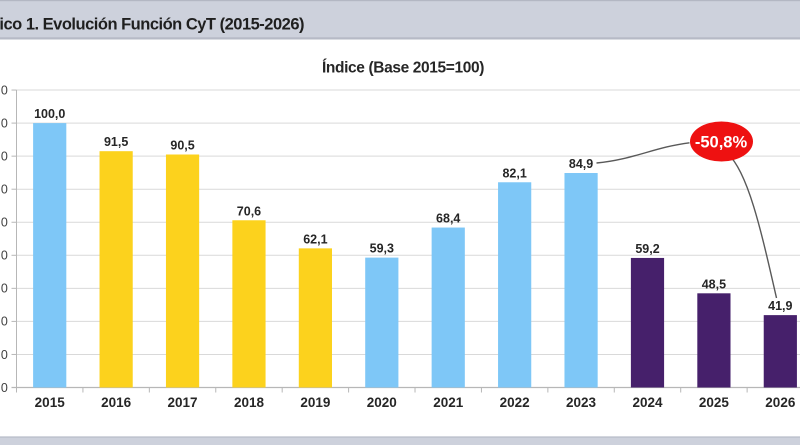 The height and width of the screenshot is (445, 800). Describe the element at coordinates (780, 402) in the screenshot. I see `svg-text: 2026` at that location.